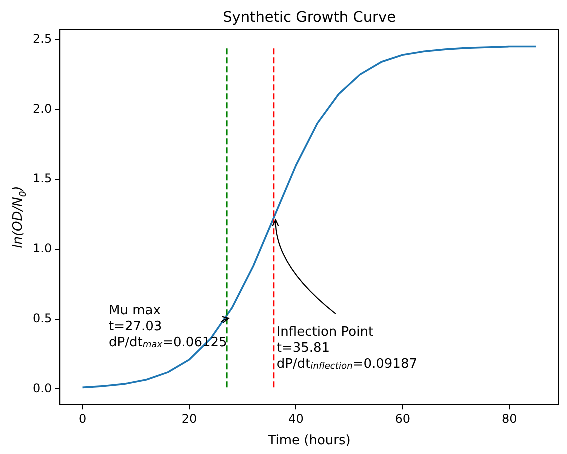 The width and height of the screenshot is (567, 454). I want to click on y-tick-label: 2.0, so click(42, 109).